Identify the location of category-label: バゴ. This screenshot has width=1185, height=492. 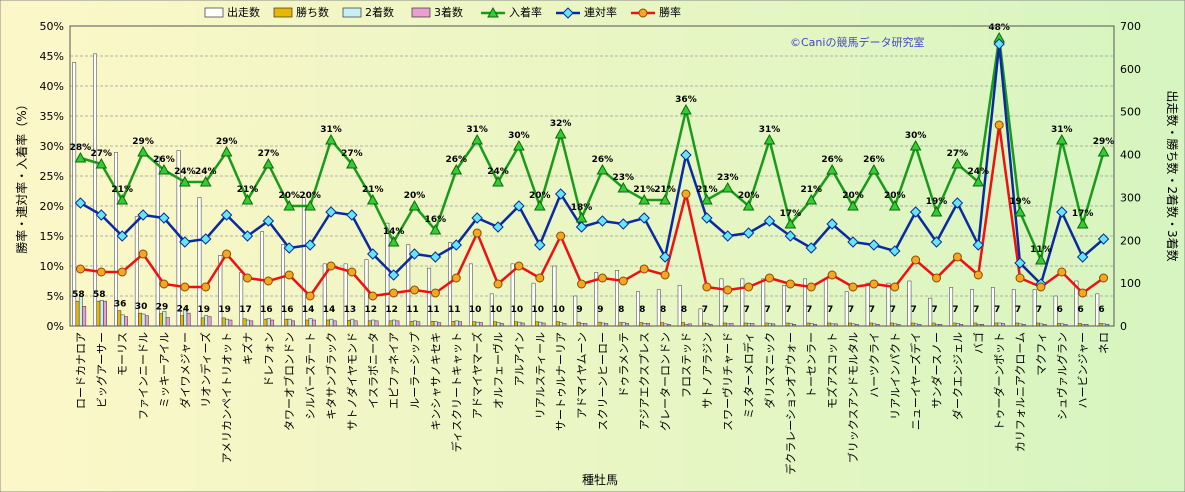
(978, 343).